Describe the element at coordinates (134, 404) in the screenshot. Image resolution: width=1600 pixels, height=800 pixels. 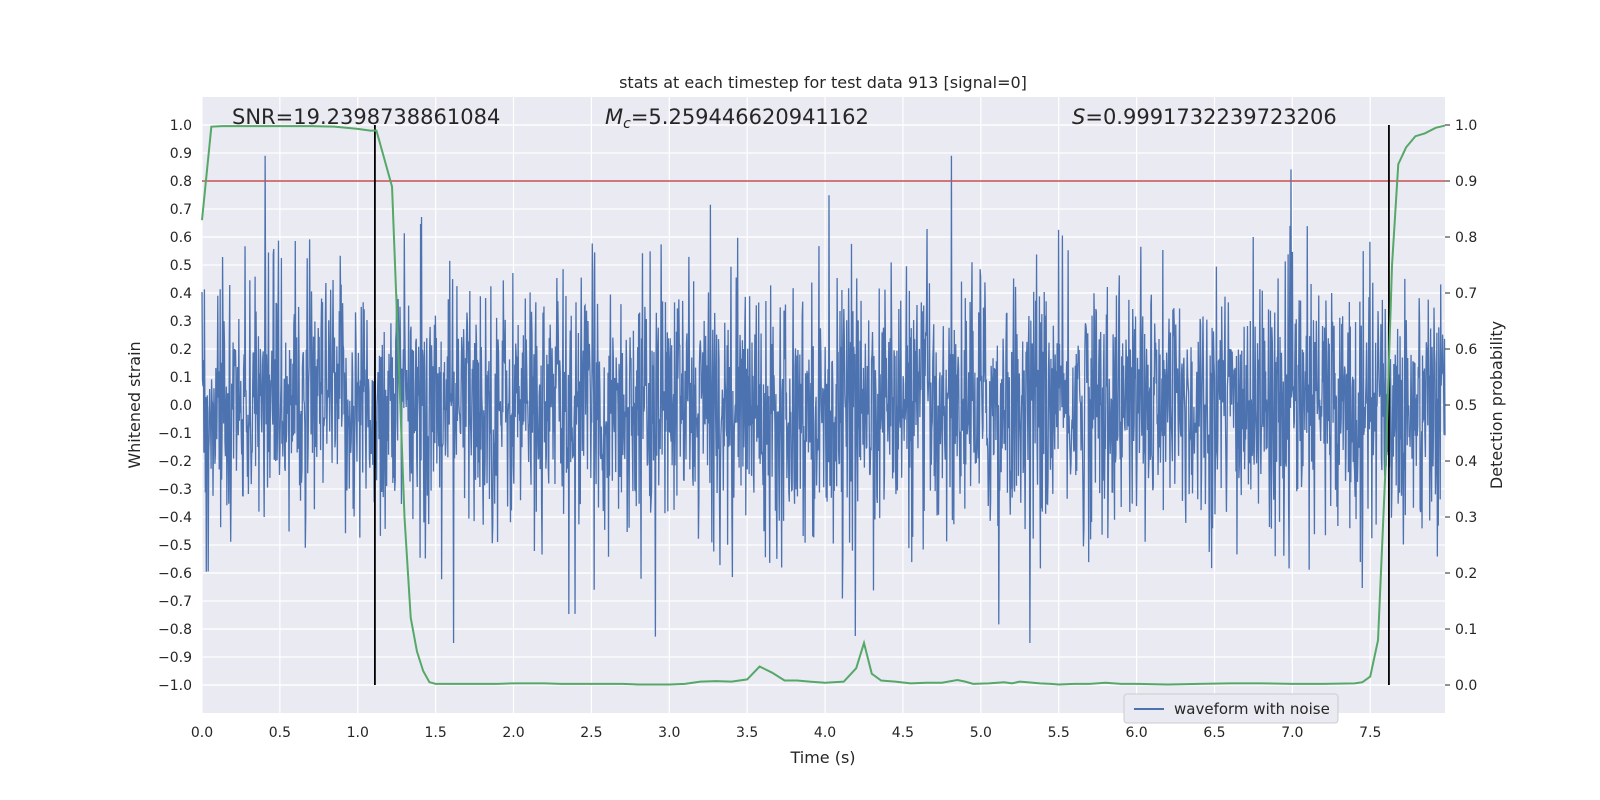
I see `y-axis-title-left: Whitened strain` at that location.